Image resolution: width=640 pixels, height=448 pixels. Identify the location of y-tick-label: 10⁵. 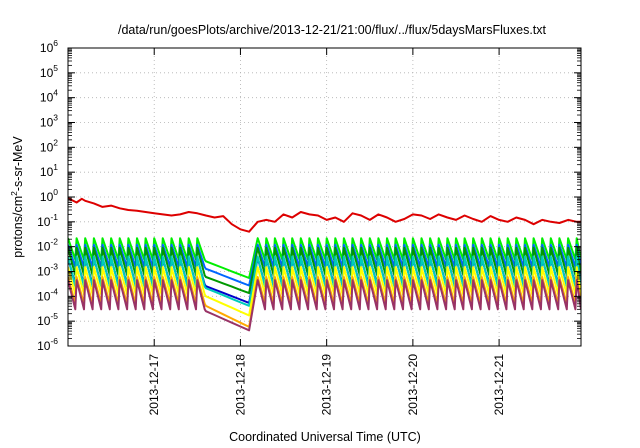
(49, 71).